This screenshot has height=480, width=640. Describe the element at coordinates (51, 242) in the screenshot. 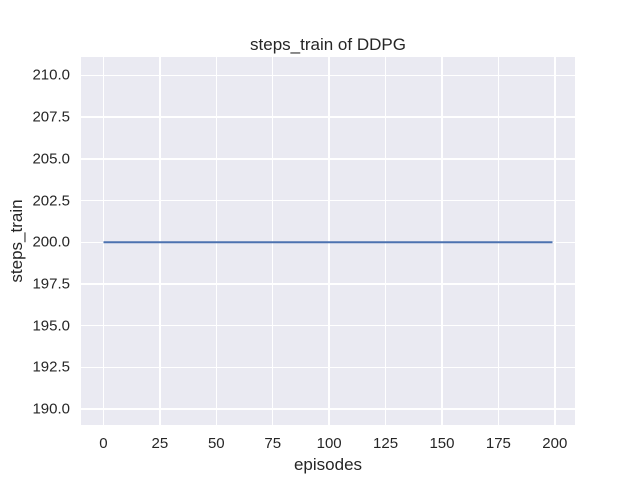

I see `y-tick-label: 200.0` at that location.